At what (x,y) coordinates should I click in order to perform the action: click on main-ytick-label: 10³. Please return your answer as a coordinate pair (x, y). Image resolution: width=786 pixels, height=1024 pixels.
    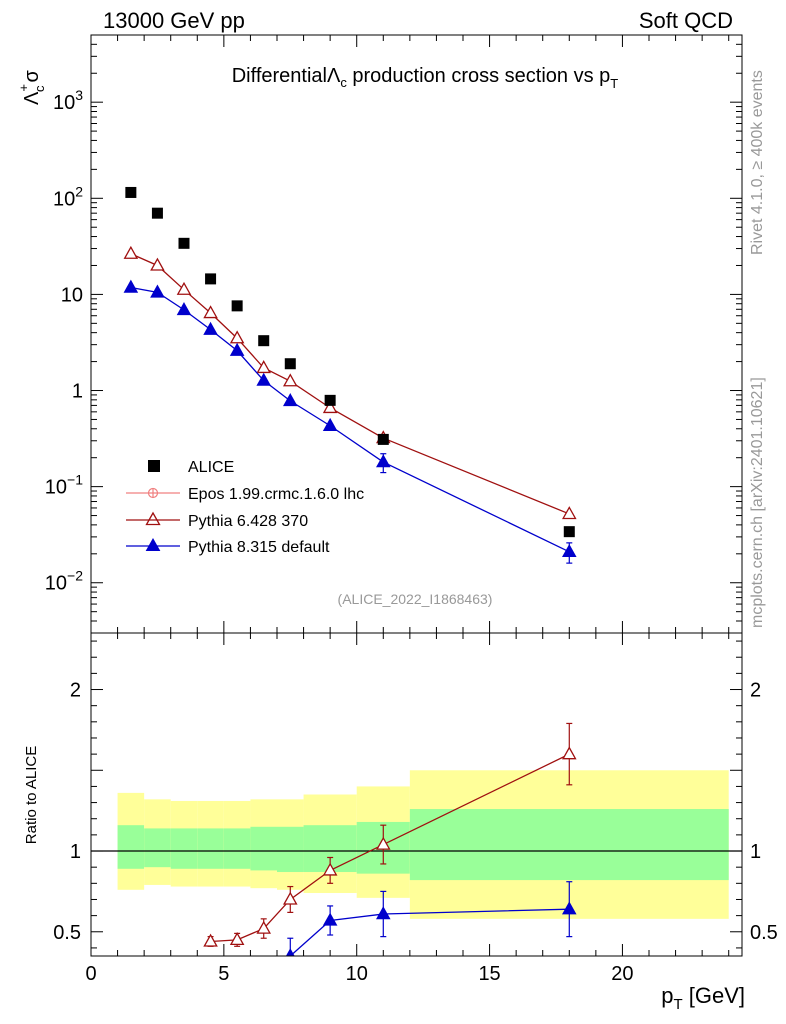
    Looking at the image, I should click on (68, 100).